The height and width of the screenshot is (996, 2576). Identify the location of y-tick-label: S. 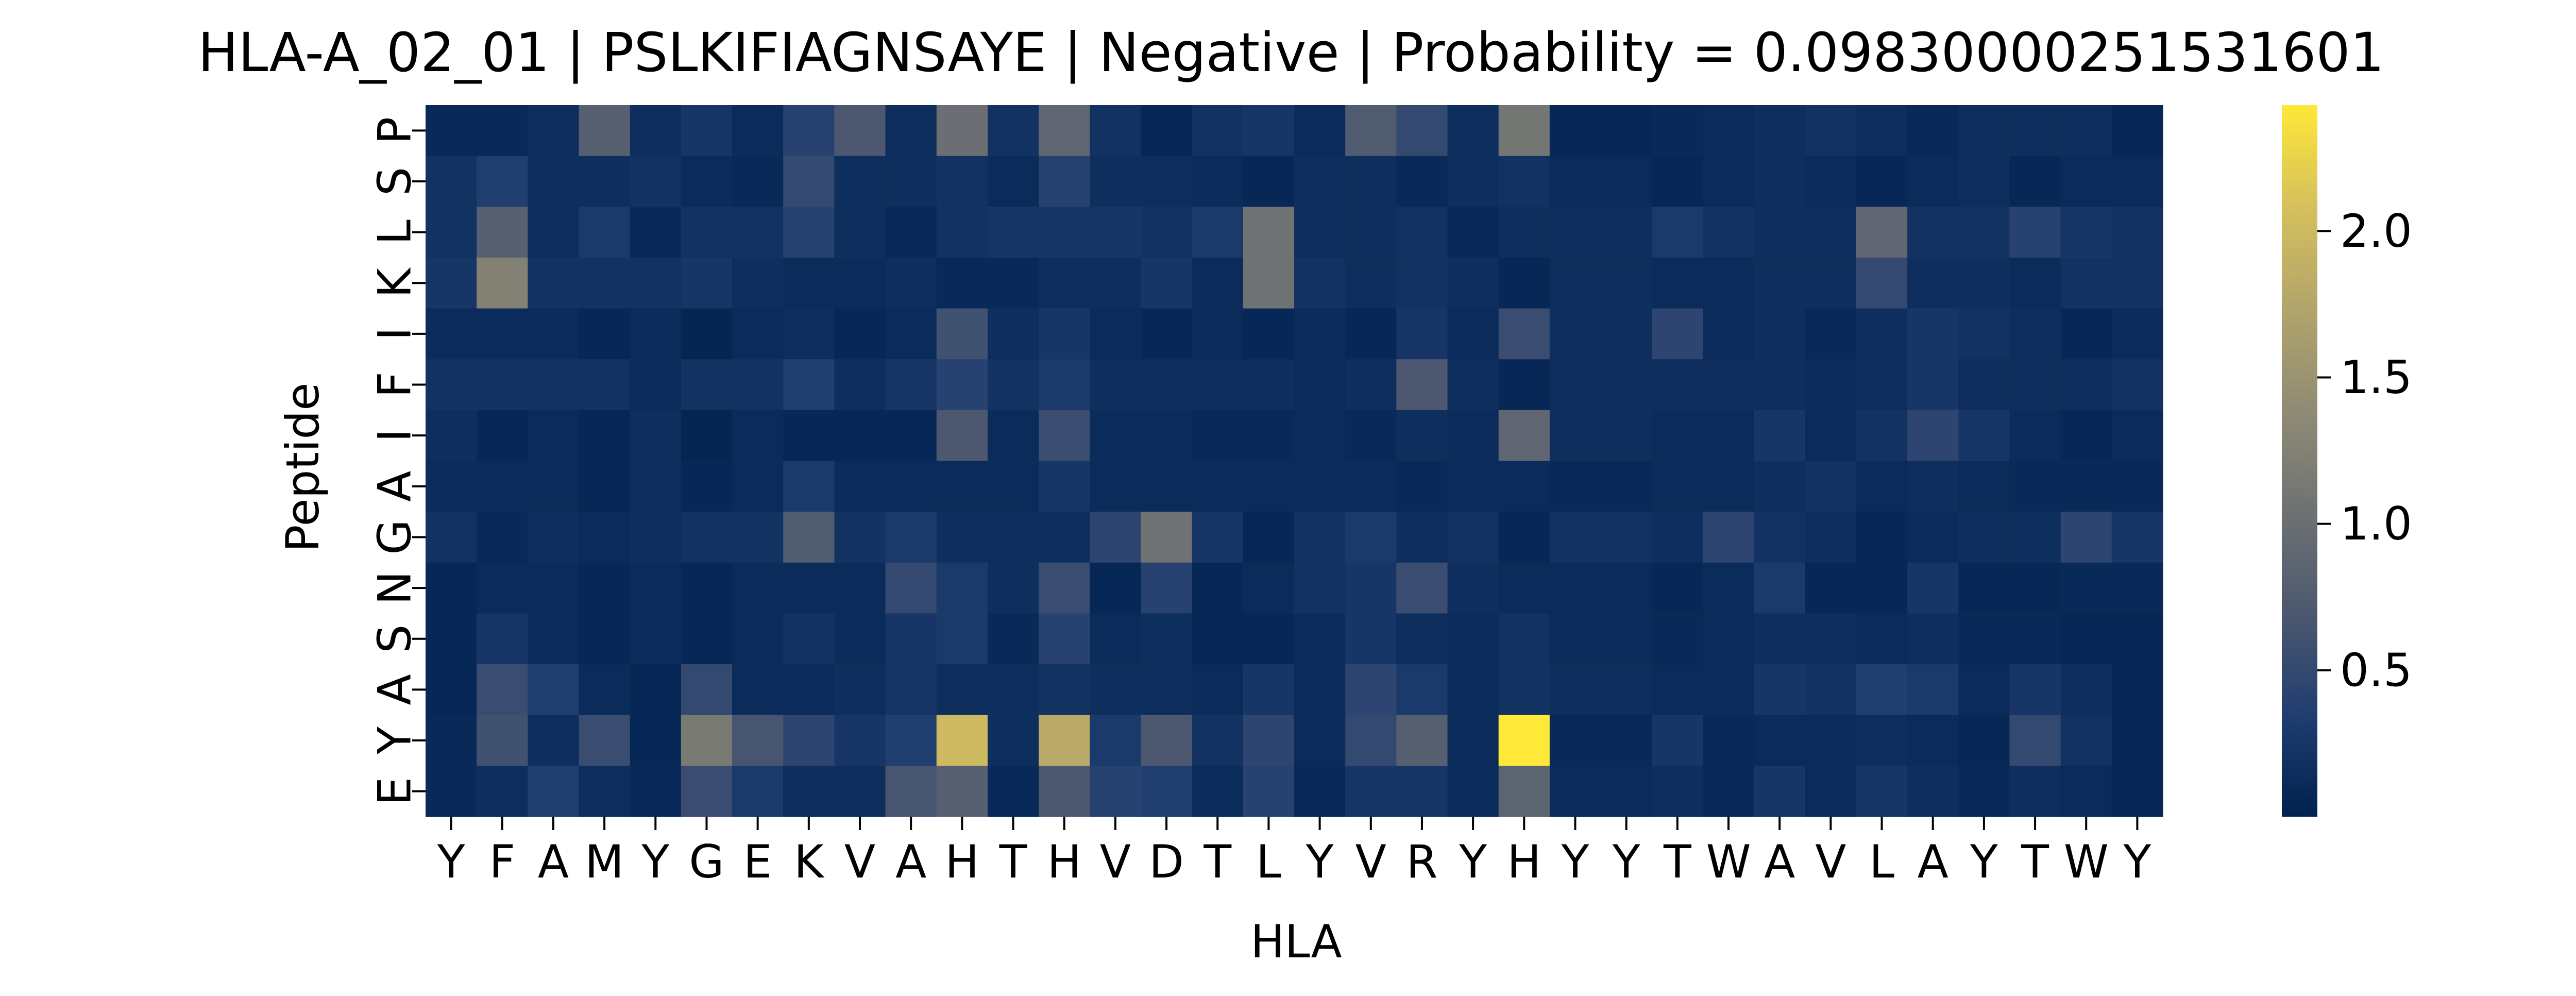
(395, 638).